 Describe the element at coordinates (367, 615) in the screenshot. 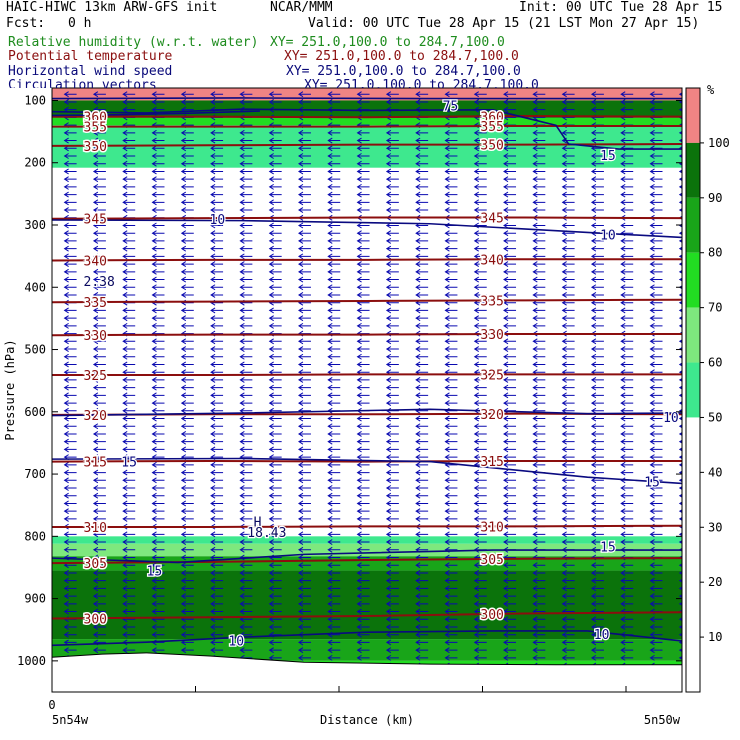

I see `theta-line` at that location.